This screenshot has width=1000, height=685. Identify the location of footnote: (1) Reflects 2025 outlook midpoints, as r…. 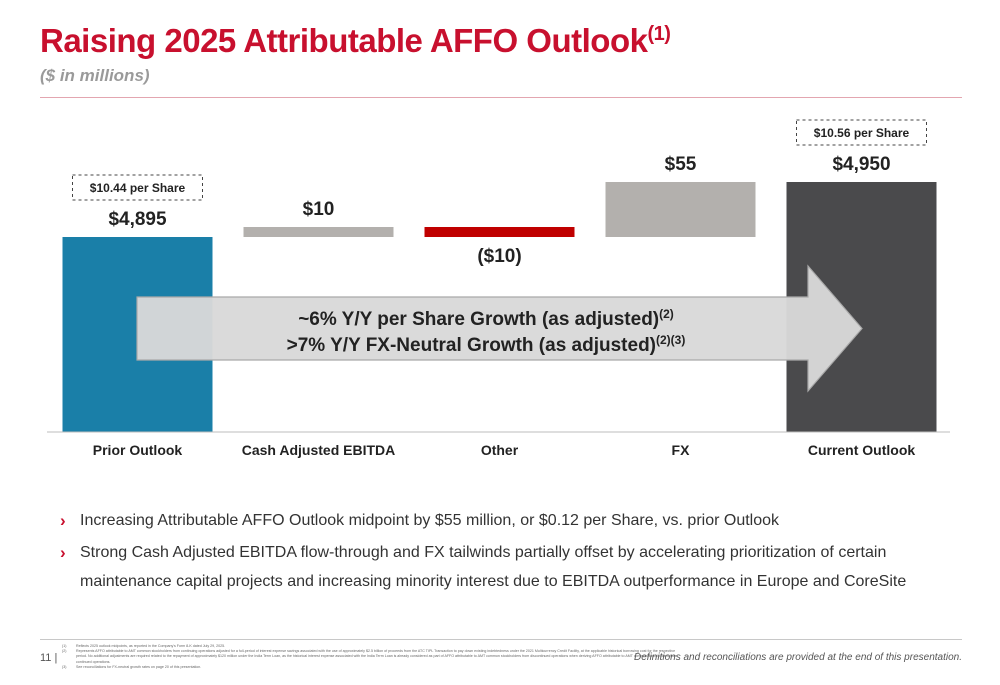
(144, 646).